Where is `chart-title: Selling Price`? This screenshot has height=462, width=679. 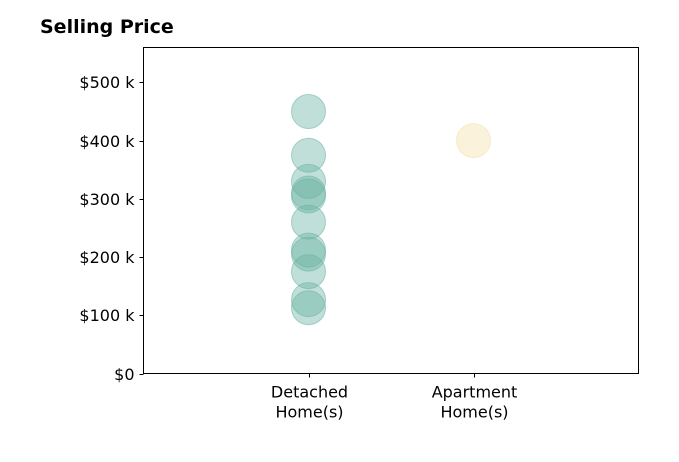 chart-title: Selling Price is located at coordinates (107, 27).